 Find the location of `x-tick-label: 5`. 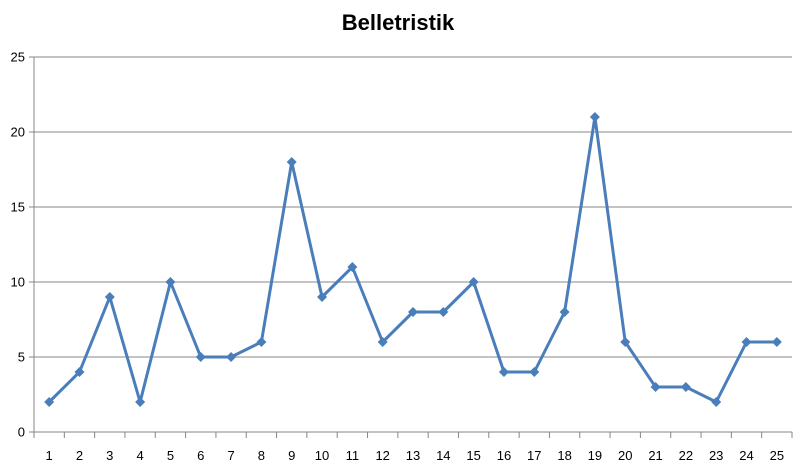

x-tick-label: 5 is located at coordinates (170, 455).